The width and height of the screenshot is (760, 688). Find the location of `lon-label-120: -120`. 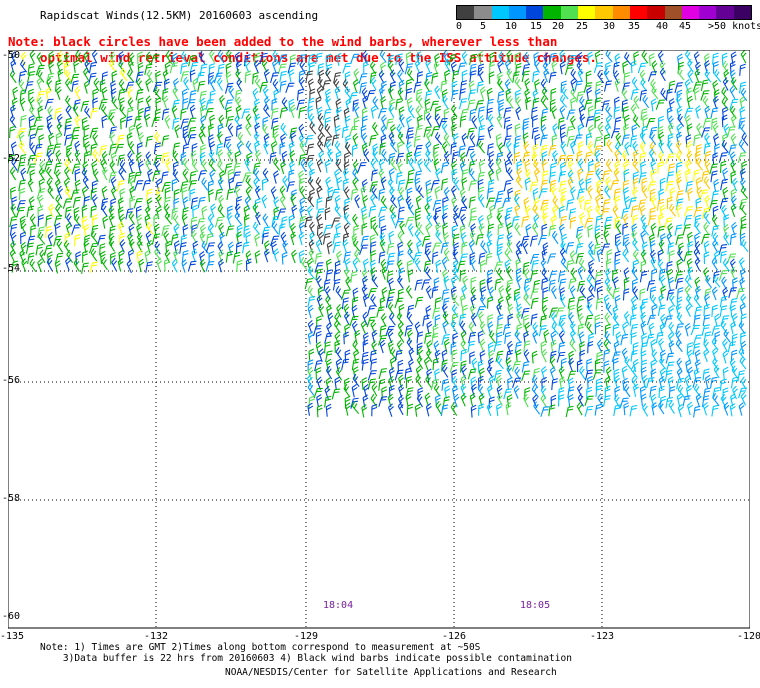

lon-label-120: -120 is located at coordinates (748, 636).